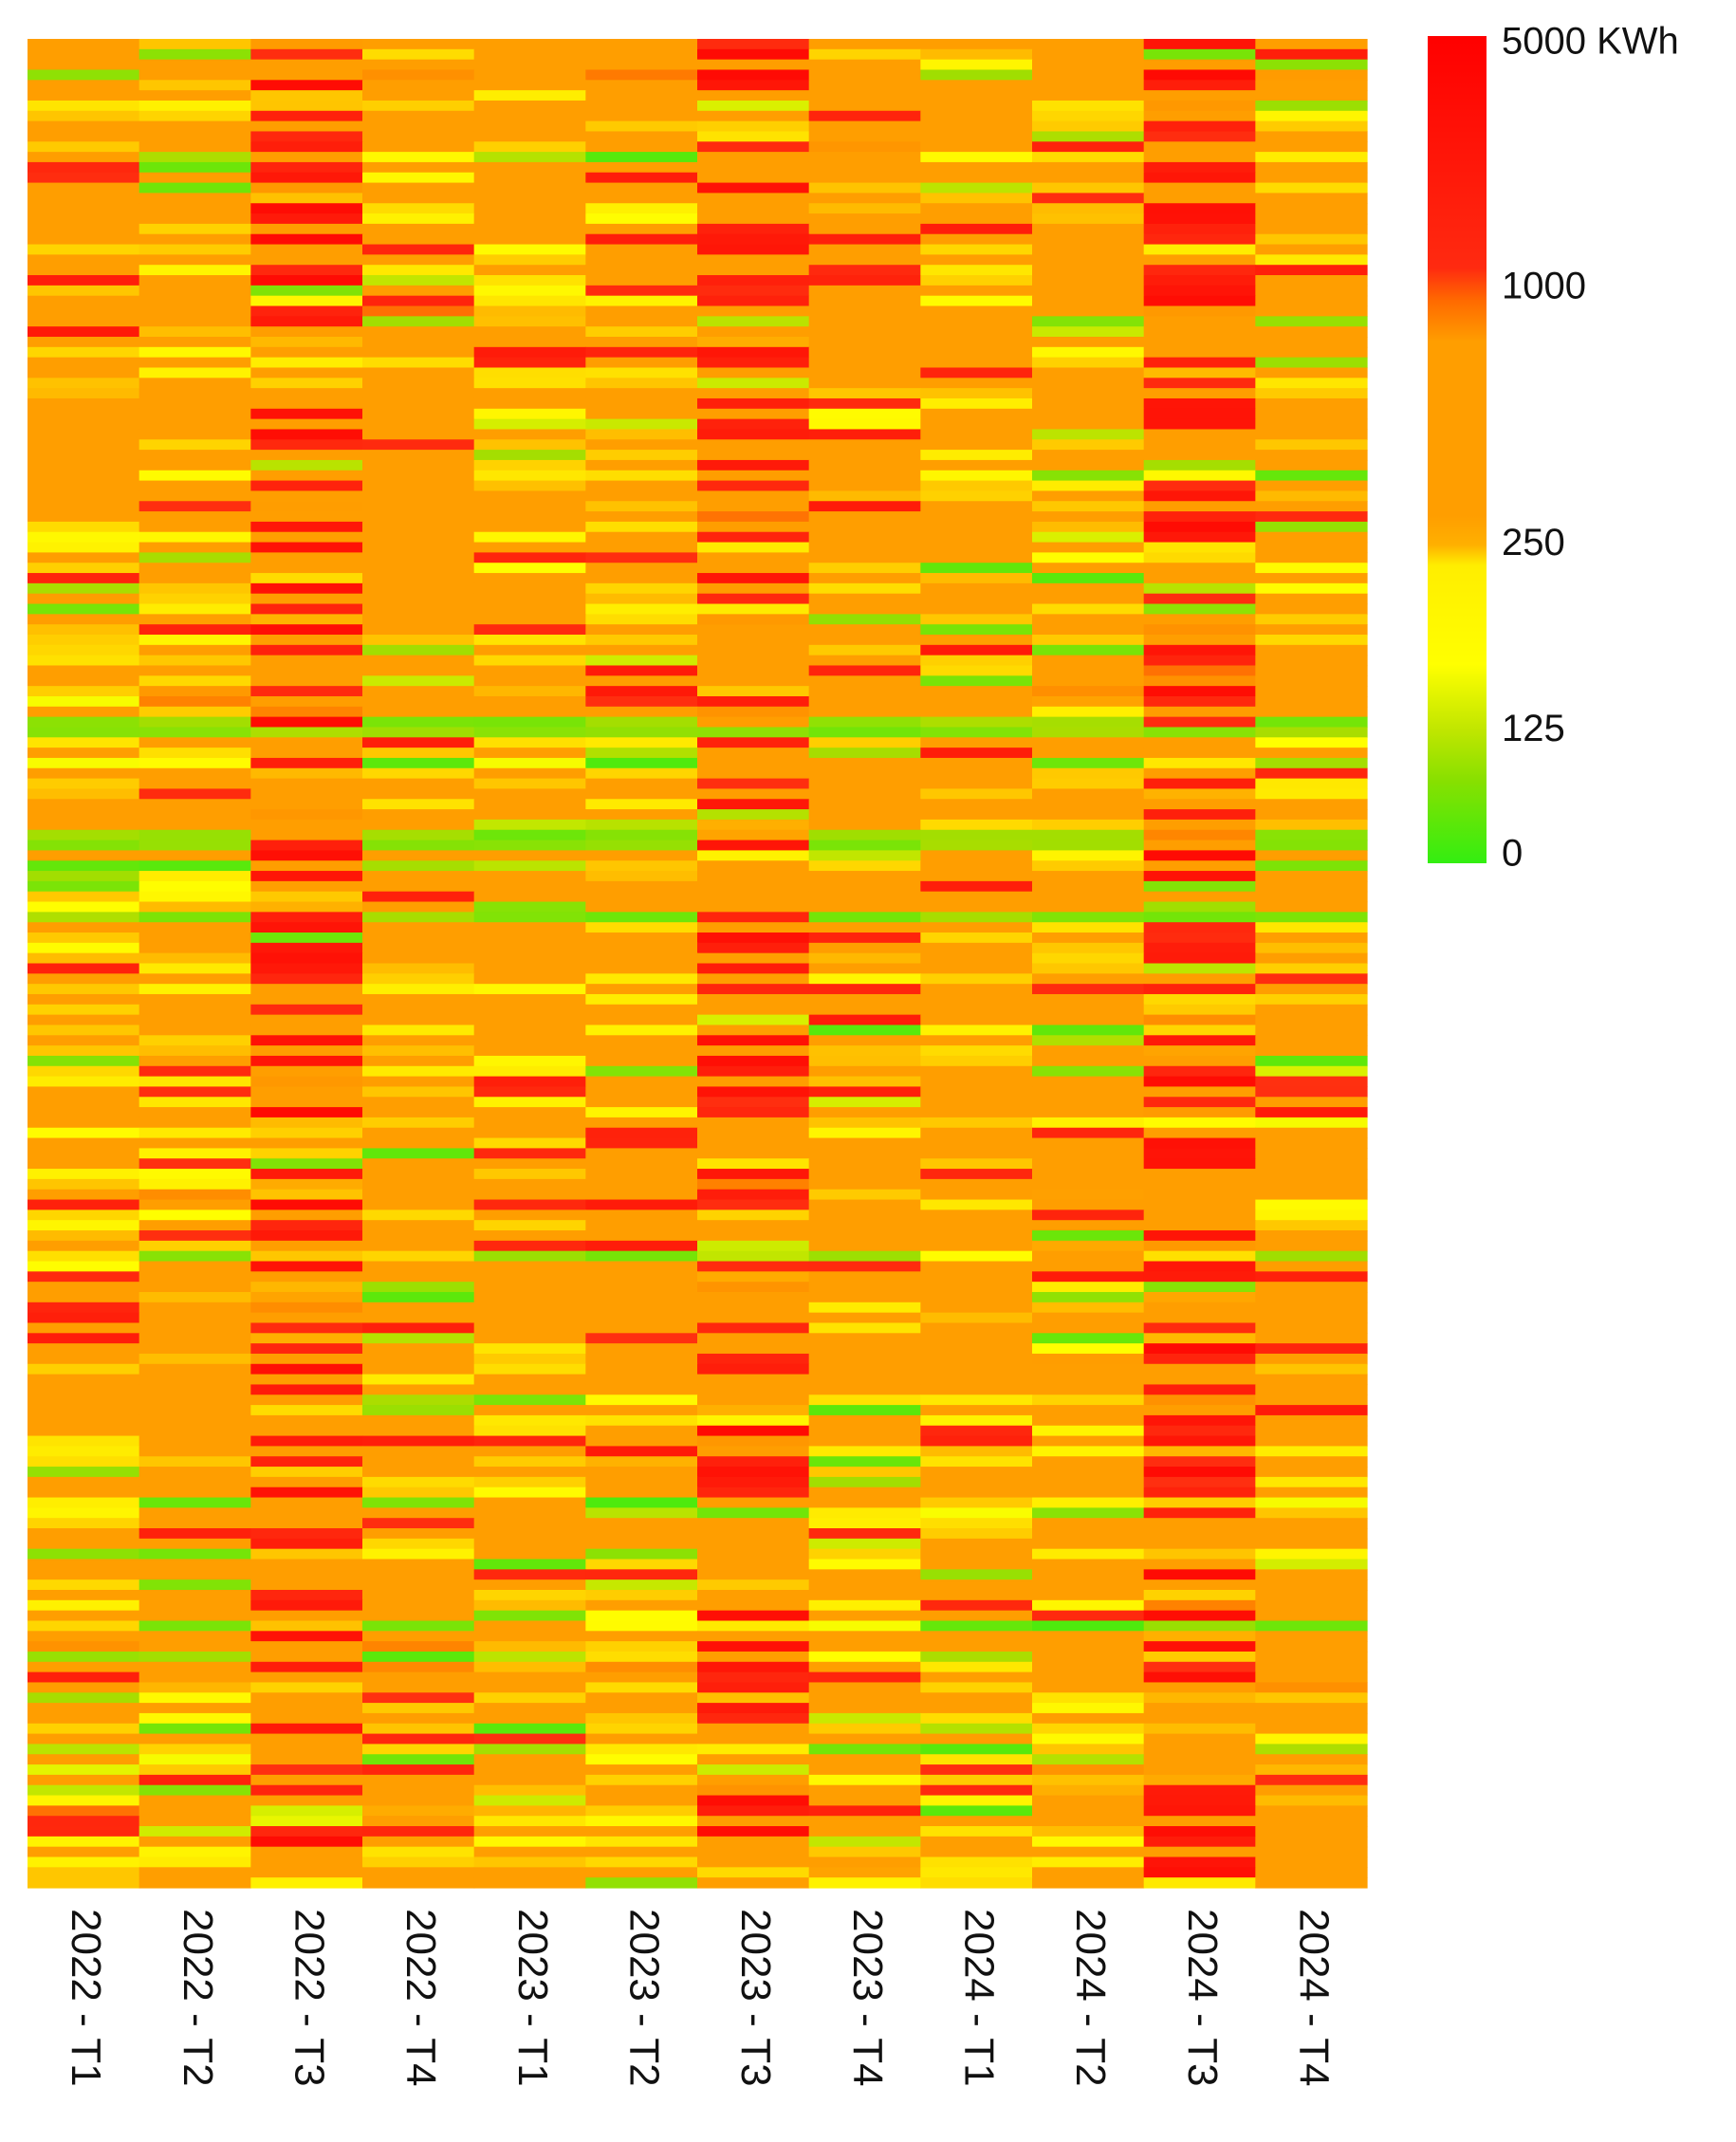  I want to click on legend-color-bar, so click(1457, 449).